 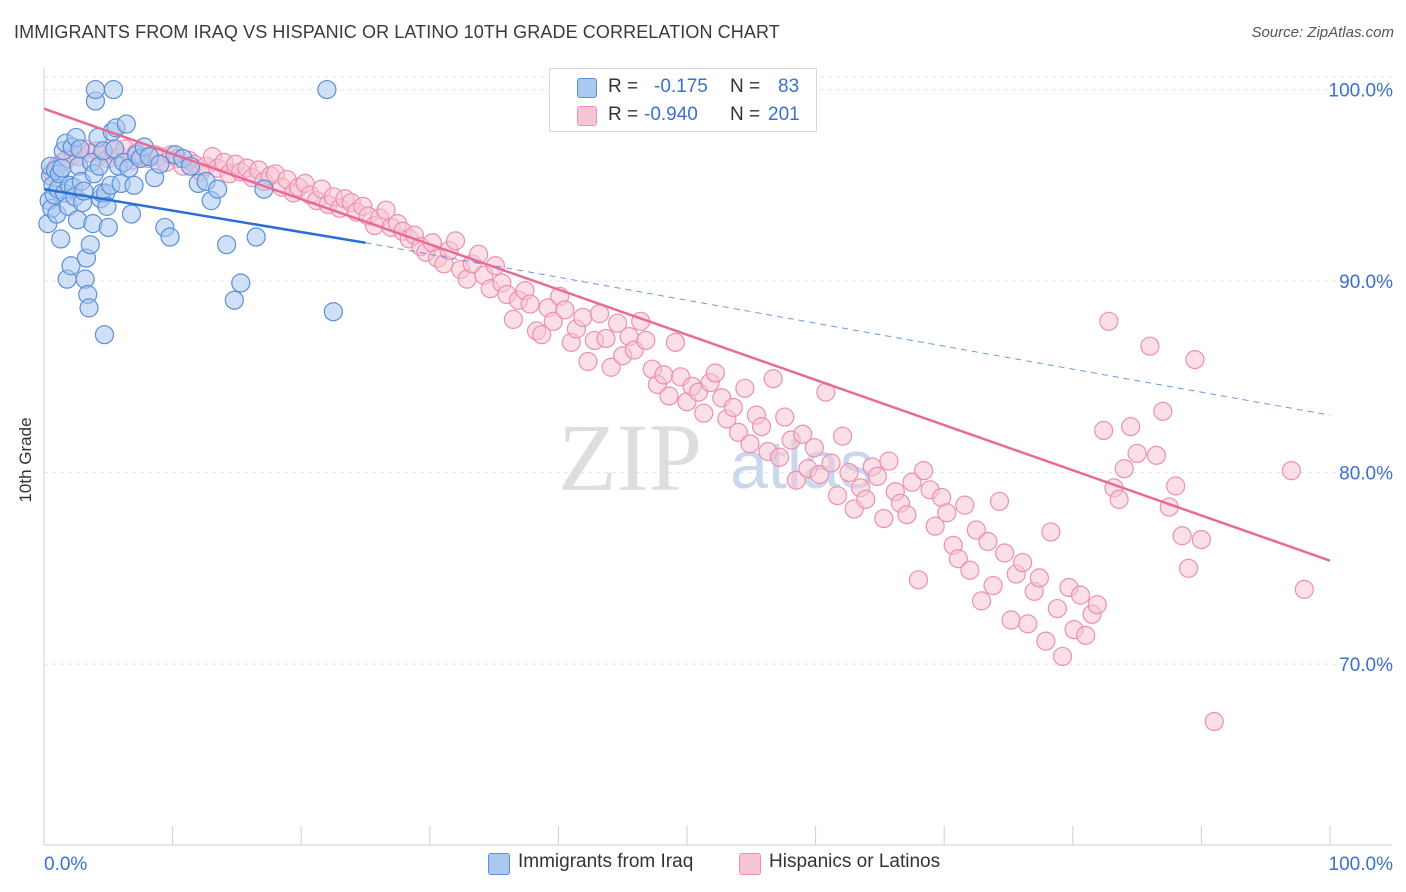 What do you see at coordinates (204, 216) in the screenshot?
I see `iraq-trend-line` at bounding box center [204, 216].